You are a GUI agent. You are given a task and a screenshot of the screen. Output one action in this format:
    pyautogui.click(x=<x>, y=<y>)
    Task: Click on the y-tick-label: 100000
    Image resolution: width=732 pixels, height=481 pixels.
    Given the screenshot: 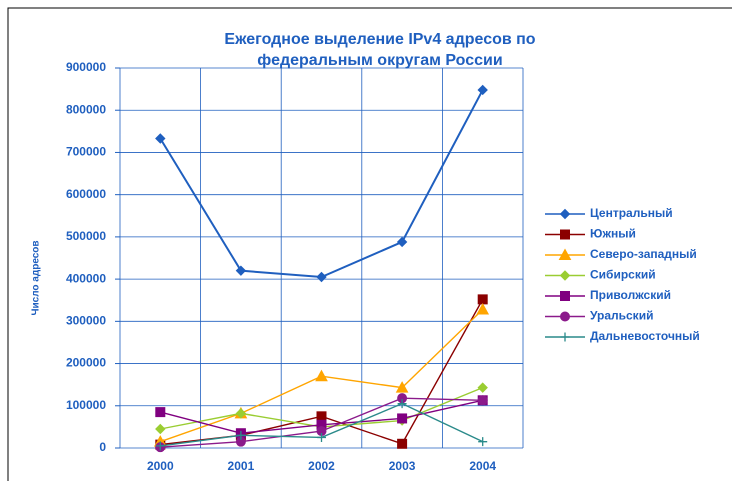 What is the action you would take?
    pyautogui.click(x=86, y=405)
    